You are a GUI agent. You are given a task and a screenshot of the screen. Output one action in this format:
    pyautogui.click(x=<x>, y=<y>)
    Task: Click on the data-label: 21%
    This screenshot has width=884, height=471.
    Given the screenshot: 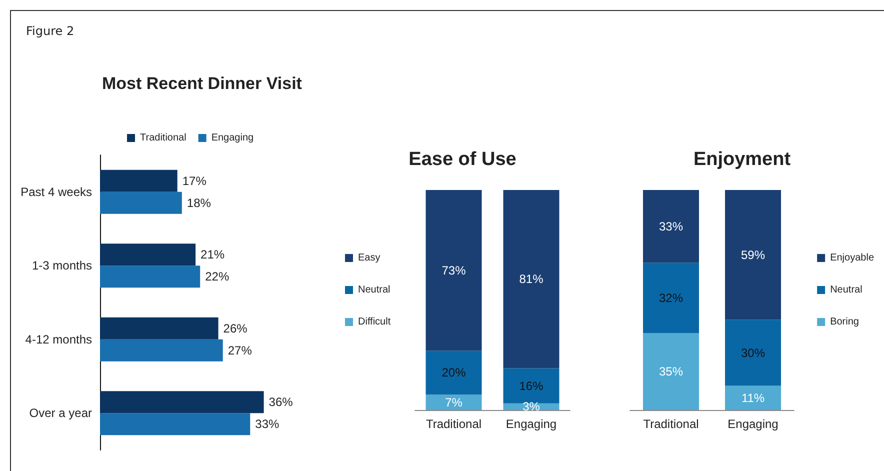 What is the action you would take?
    pyautogui.click(x=212, y=255)
    